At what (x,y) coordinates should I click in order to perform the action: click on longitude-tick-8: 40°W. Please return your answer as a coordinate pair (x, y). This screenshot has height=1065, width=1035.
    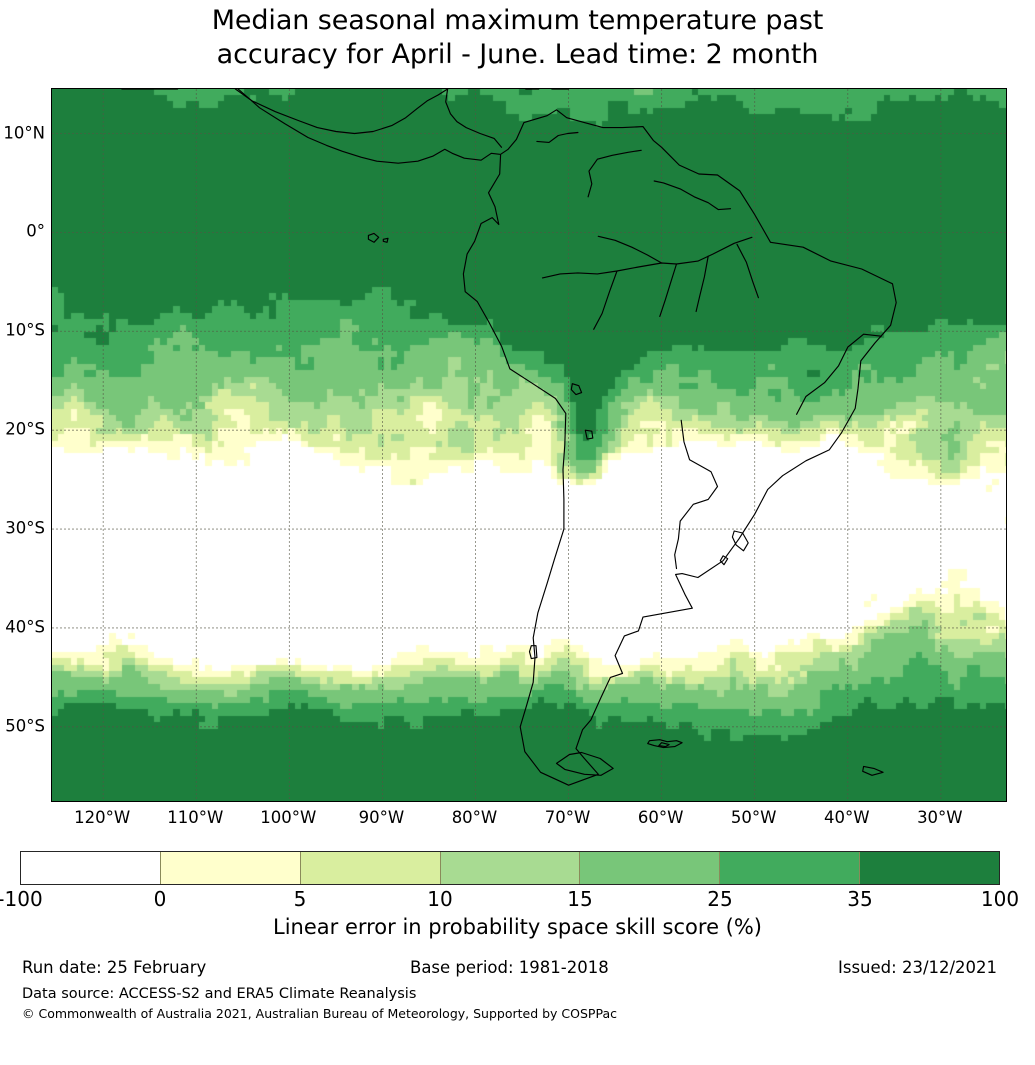
    Looking at the image, I should click on (846, 817).